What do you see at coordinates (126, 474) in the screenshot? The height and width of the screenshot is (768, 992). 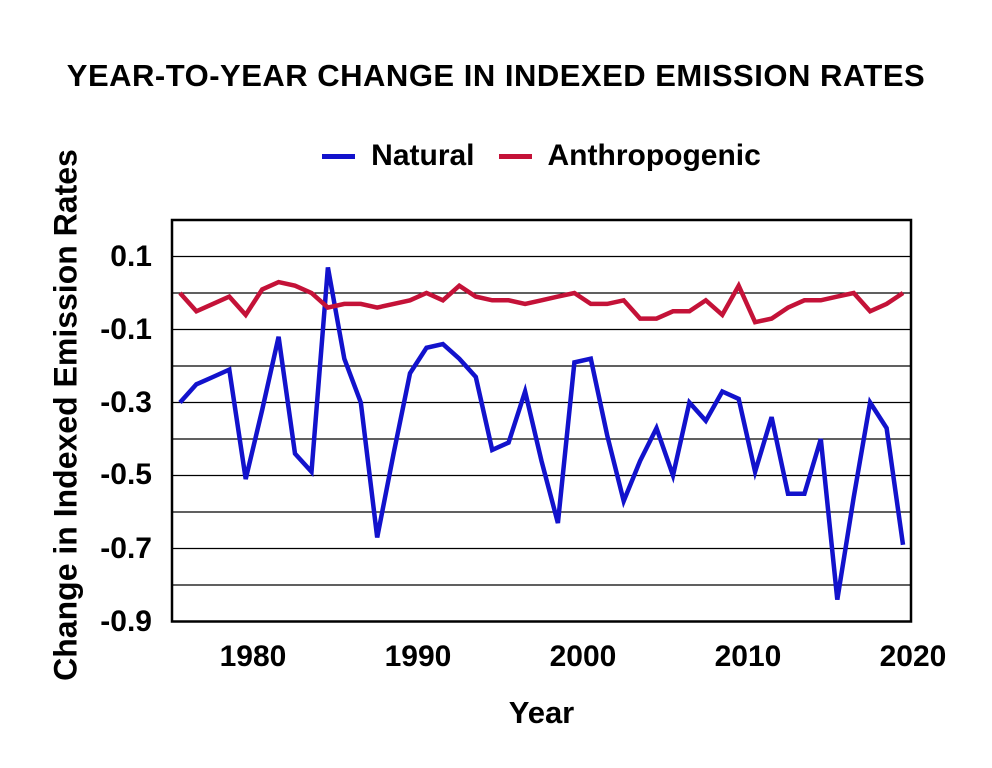 I see `y-tick-label: -0.5` at bounding box center [126, 474].